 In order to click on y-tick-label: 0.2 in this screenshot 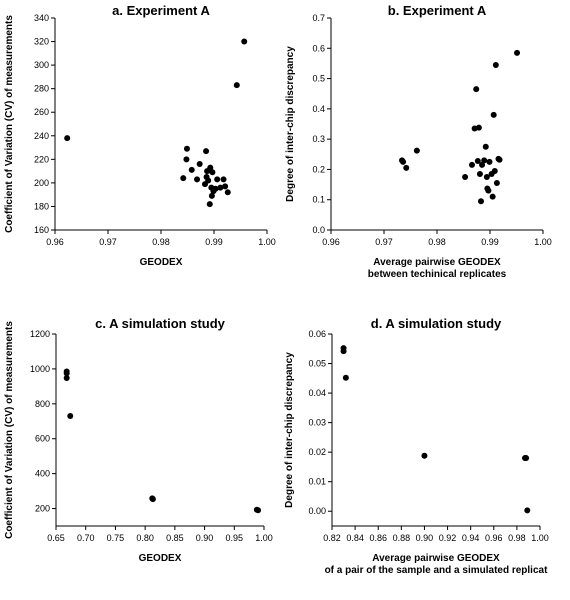, I will do `click(318, 169)`.